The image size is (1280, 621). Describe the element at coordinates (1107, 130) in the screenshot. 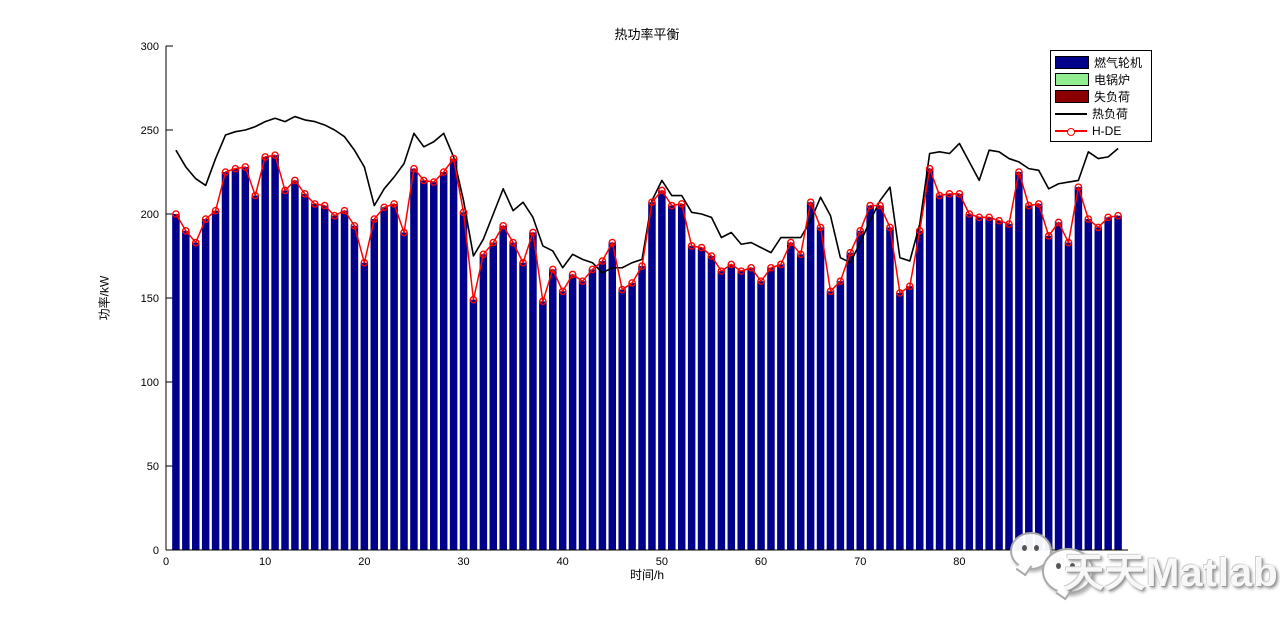

I see `legend-label: H-DE` at that location.